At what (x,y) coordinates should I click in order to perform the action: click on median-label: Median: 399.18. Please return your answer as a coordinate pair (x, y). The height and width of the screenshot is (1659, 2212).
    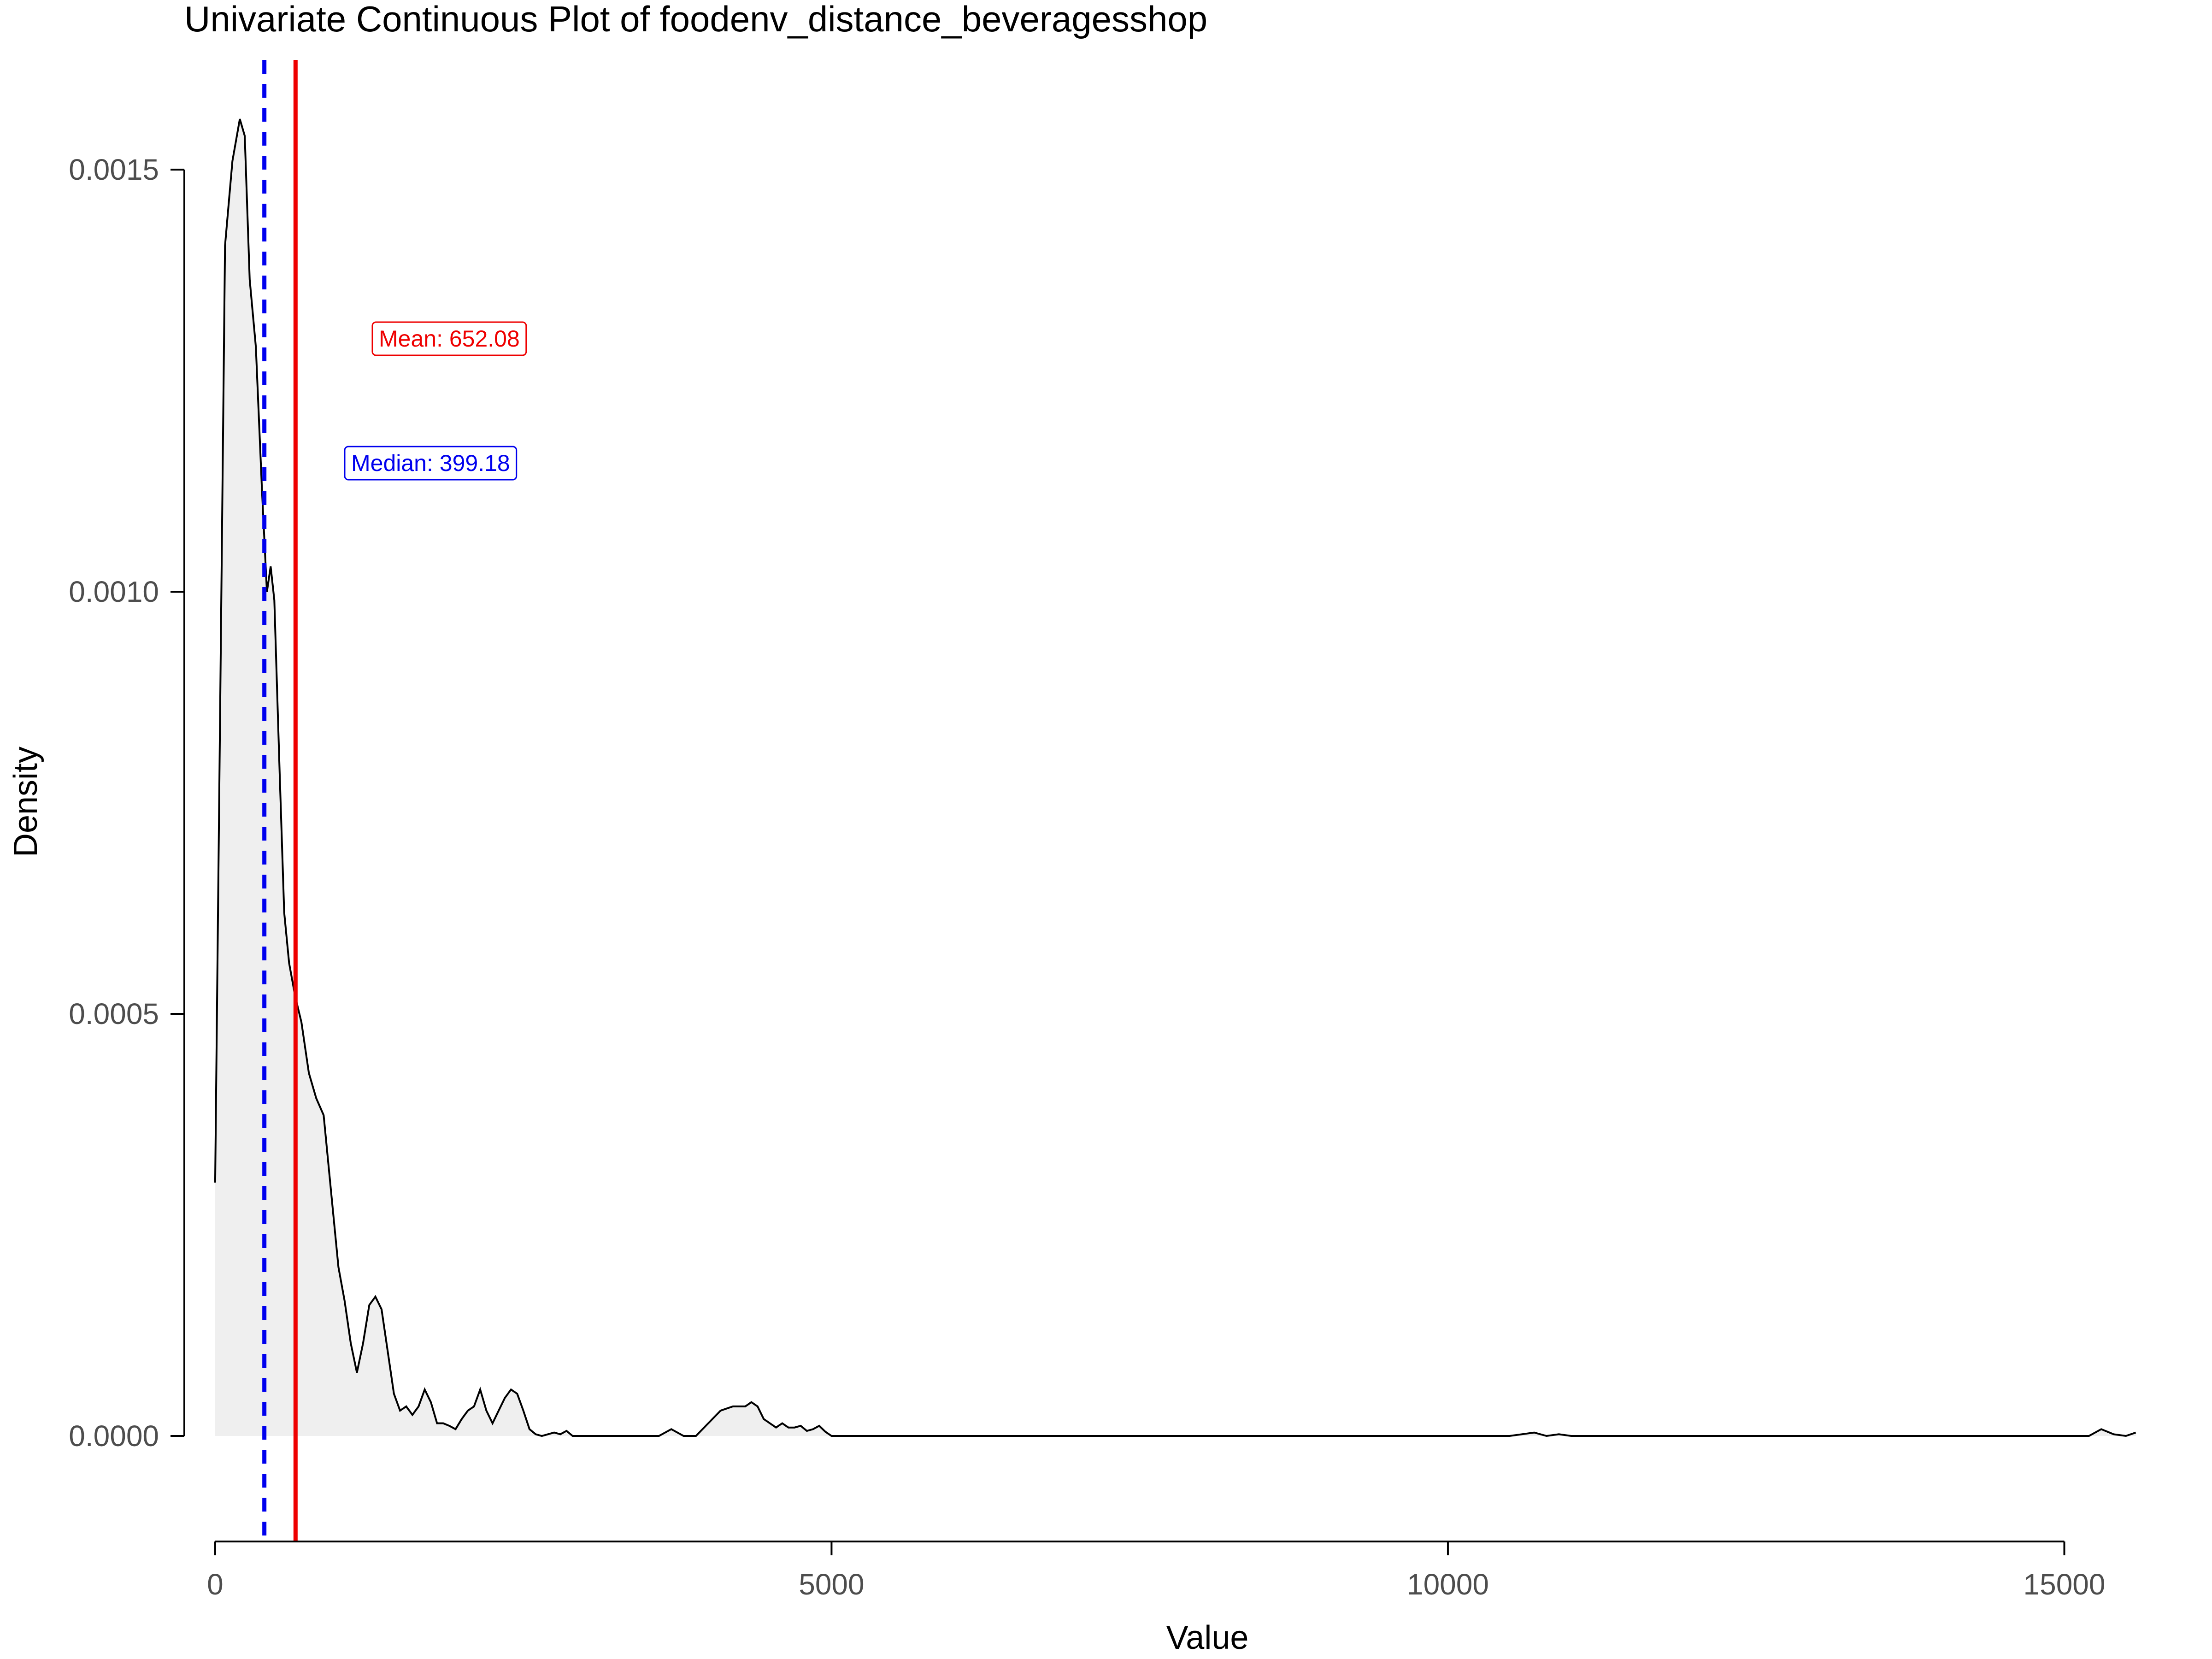
    Looking at the image, I should click on (430, 463).